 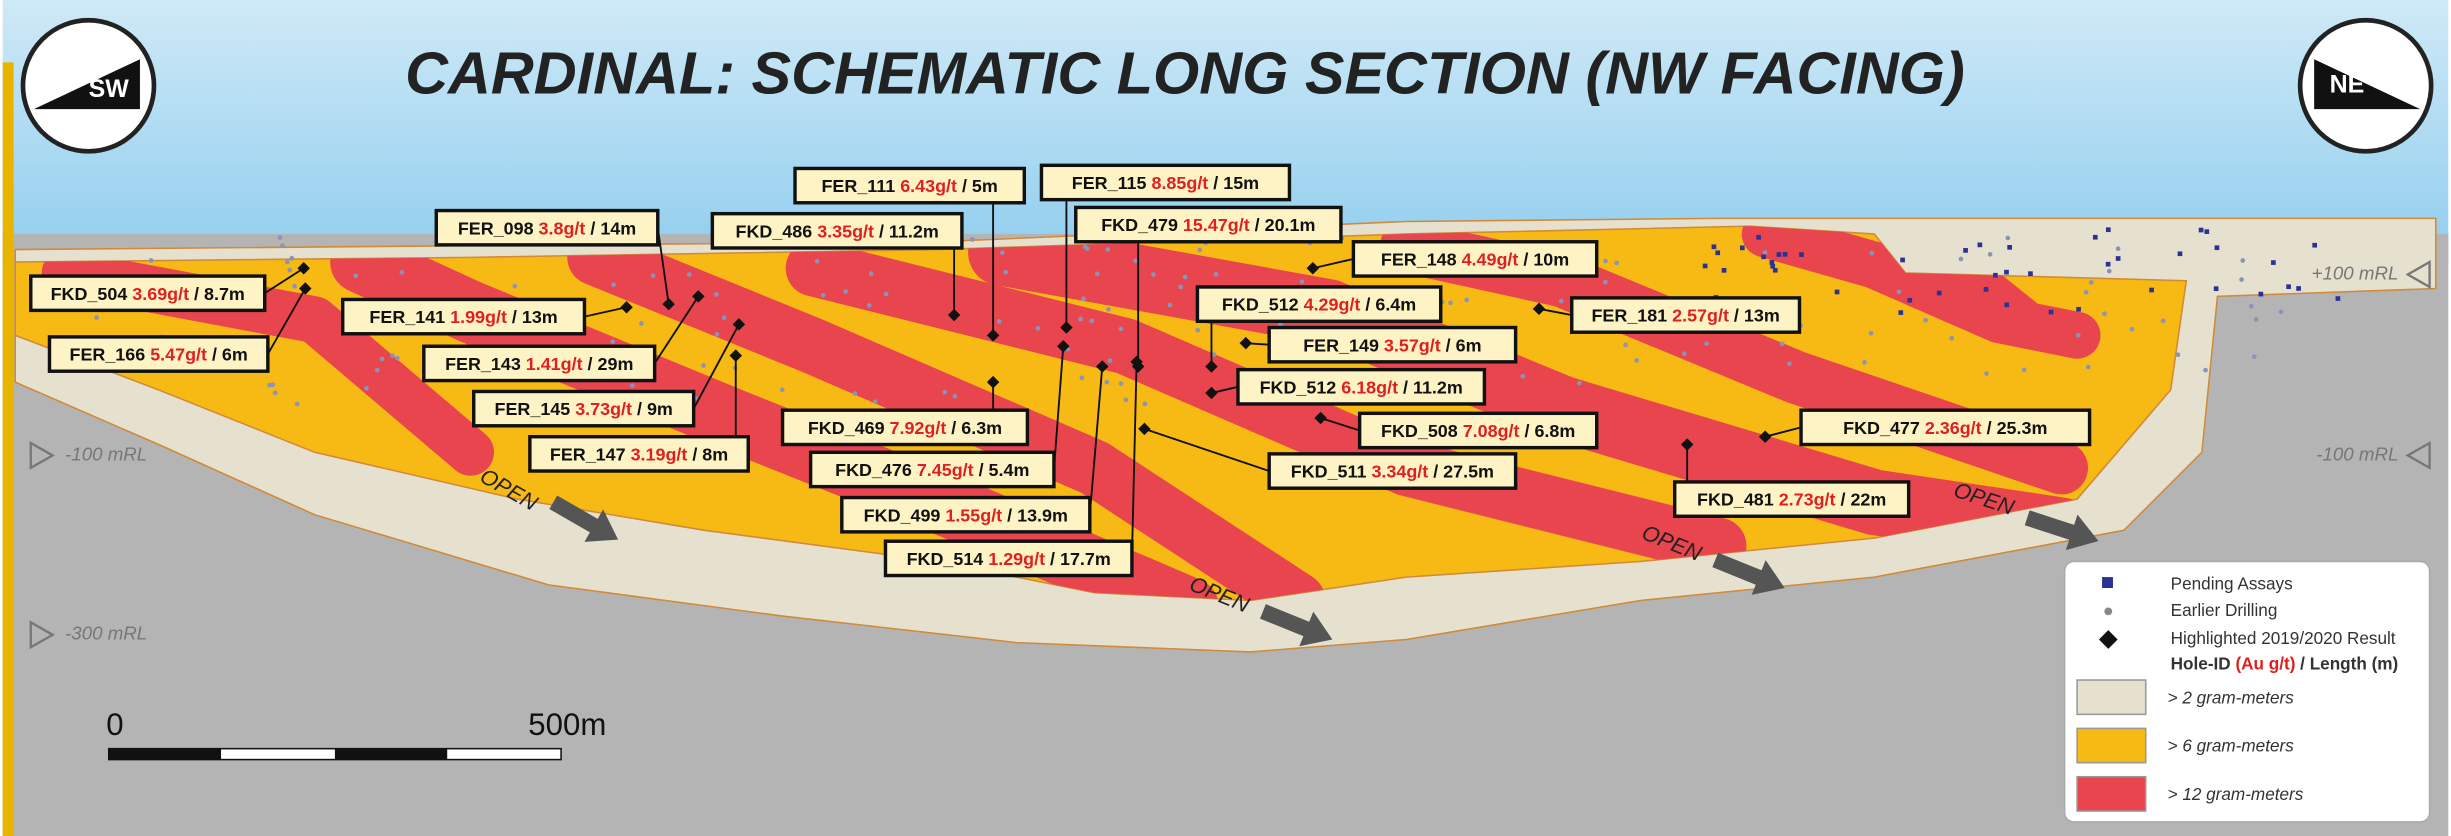 I want to click on hole-grade: 5.47g/t, so click(x=178, y=354).